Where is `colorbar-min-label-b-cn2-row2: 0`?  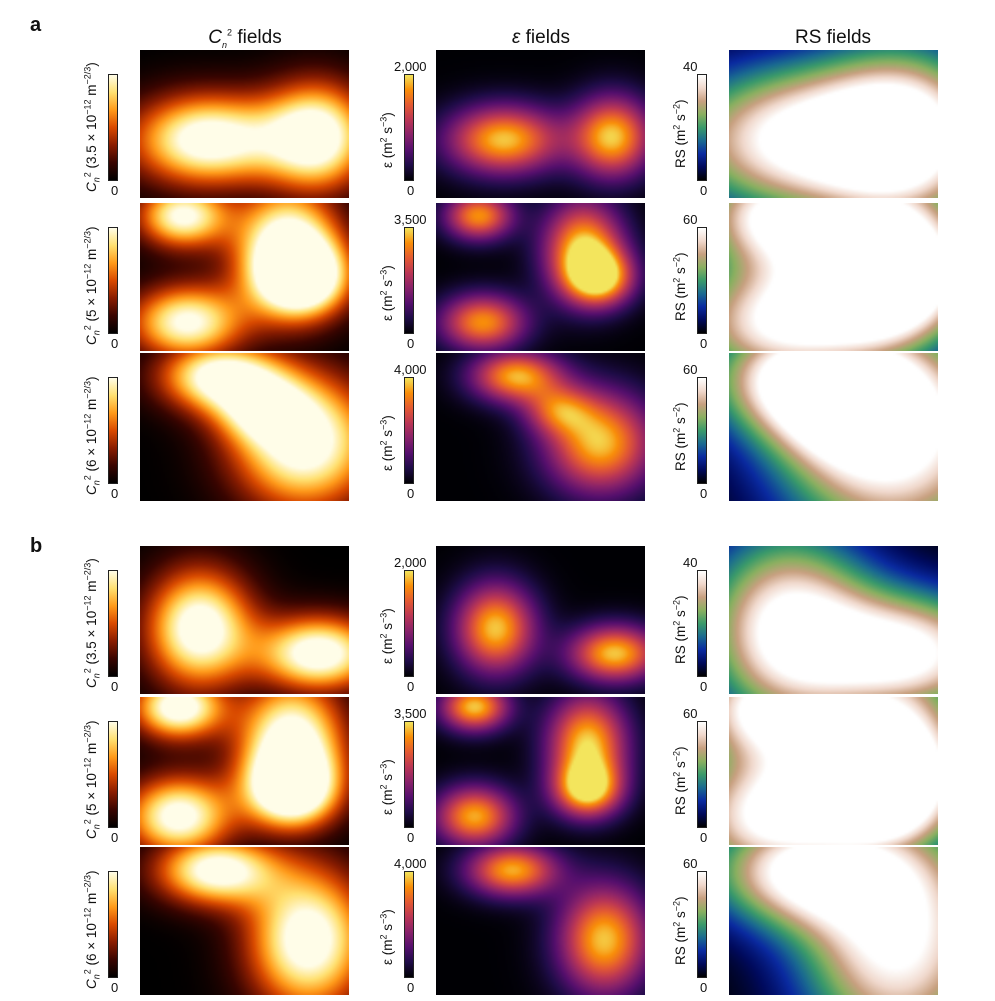 colorbar-min-label-b-cn2-row2: 0 is located at coordinates (115, 837).